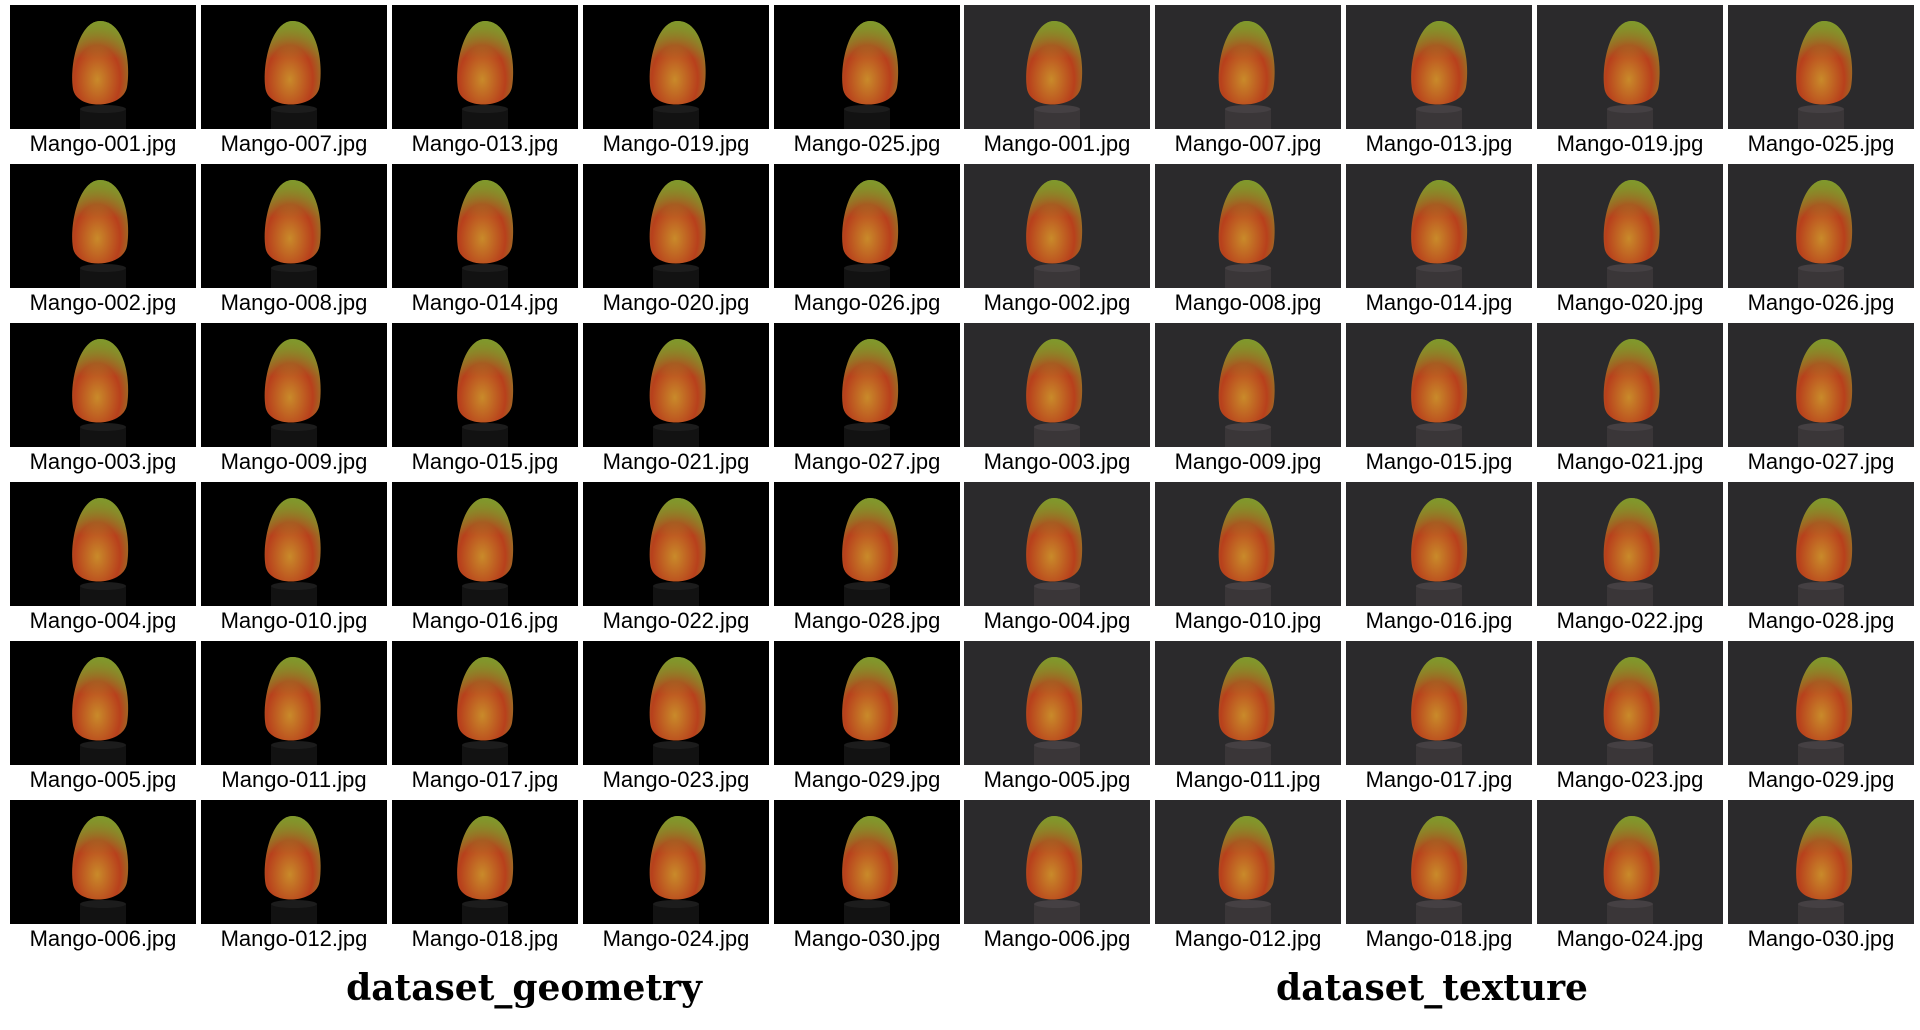 This screenshot has width=1920, height=1030. Describe the element at coordinates (676, 143) in the screenshot. I see `filename-caption: Mango-019.jpg` at that location.